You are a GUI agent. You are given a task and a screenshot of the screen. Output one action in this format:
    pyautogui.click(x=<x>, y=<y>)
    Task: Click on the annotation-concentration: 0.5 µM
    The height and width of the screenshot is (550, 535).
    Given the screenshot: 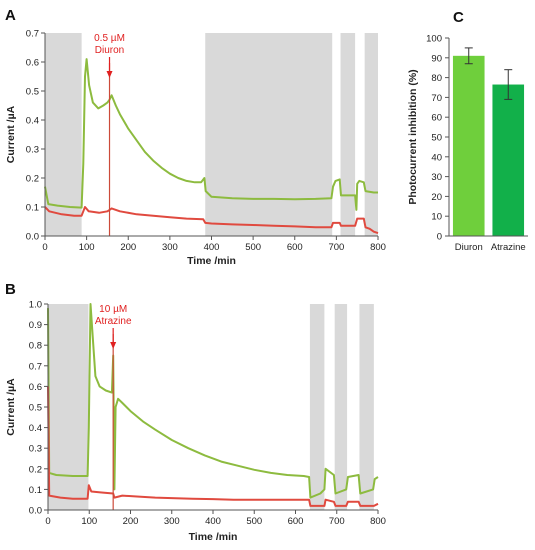 What is the action you would take?
    pyautogui.click(x=109, y=38)
    